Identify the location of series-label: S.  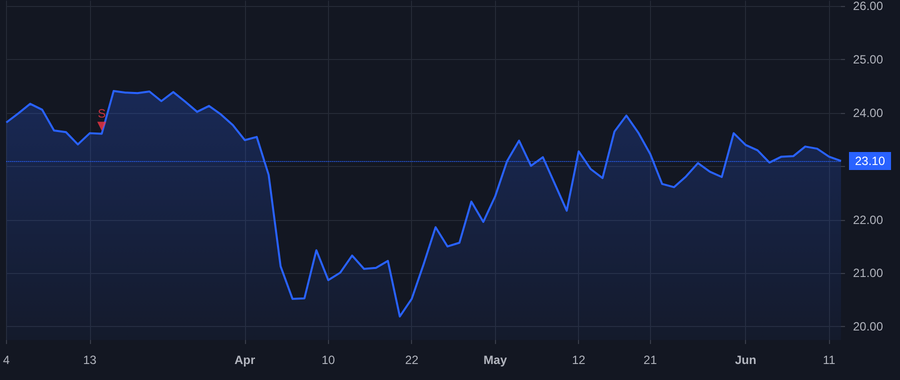
(102, 113).